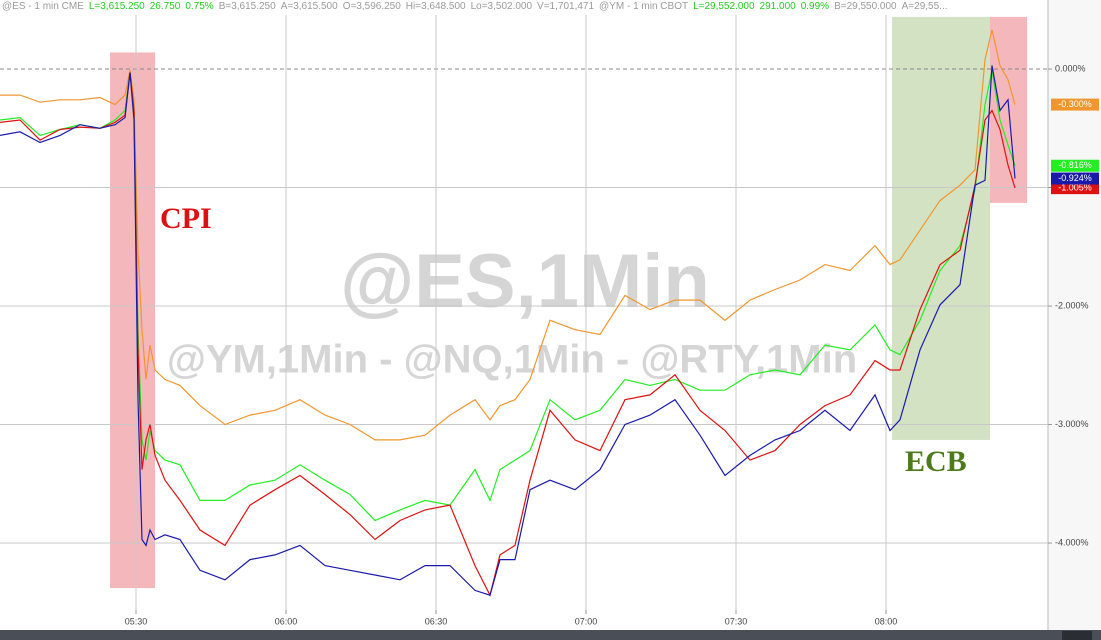 This screenshot has height=640, width=1101. Describe the element at coordinates (199, 6) in the screenshot. I see `header-field: 0.75%` at that location.